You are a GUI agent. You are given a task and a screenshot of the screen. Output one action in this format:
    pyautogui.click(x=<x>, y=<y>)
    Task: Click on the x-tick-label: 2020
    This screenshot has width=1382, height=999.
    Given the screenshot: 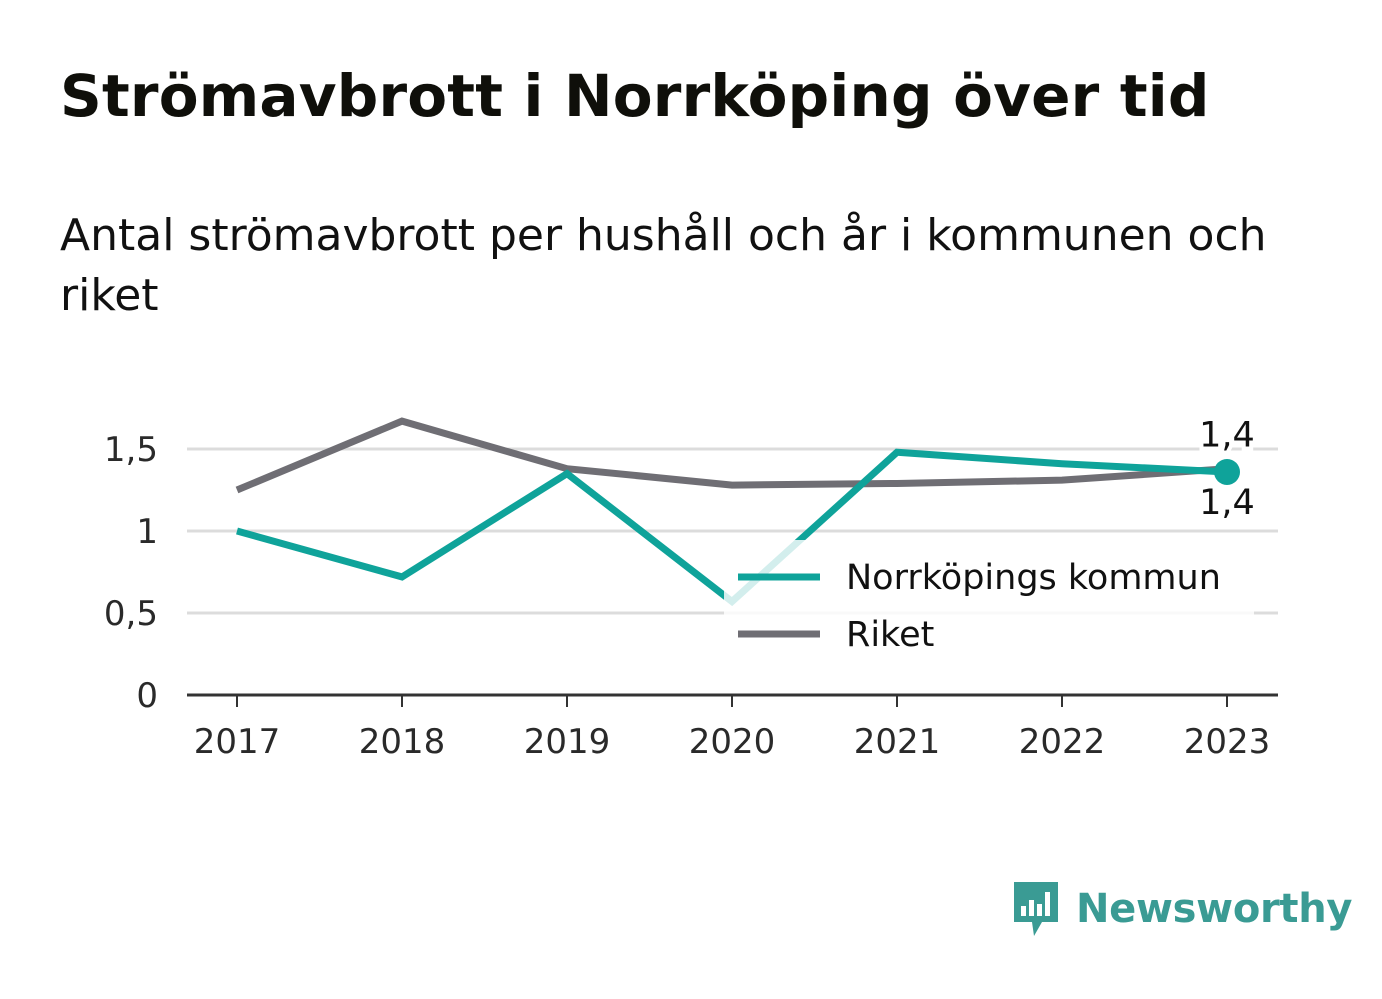 What is the action you would take?
    pyautogui.click(x=732, y=742)
    